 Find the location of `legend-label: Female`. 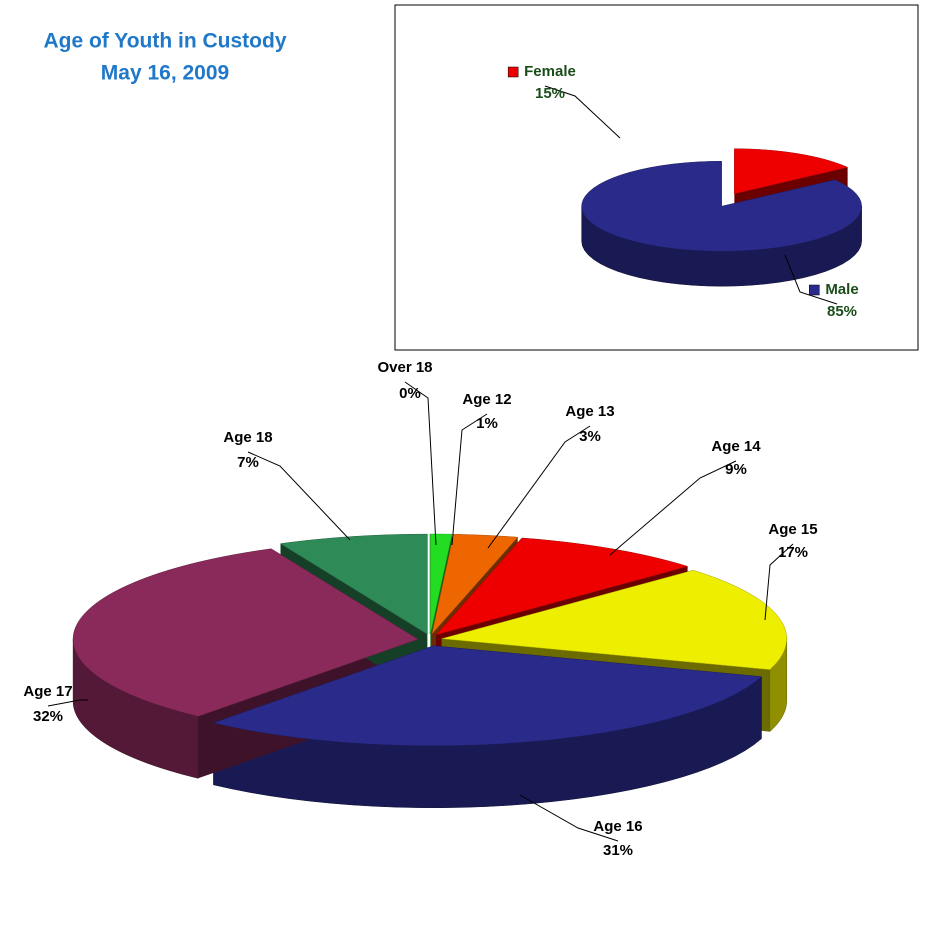

legend-label: Female is located at coordinates (550, 71).